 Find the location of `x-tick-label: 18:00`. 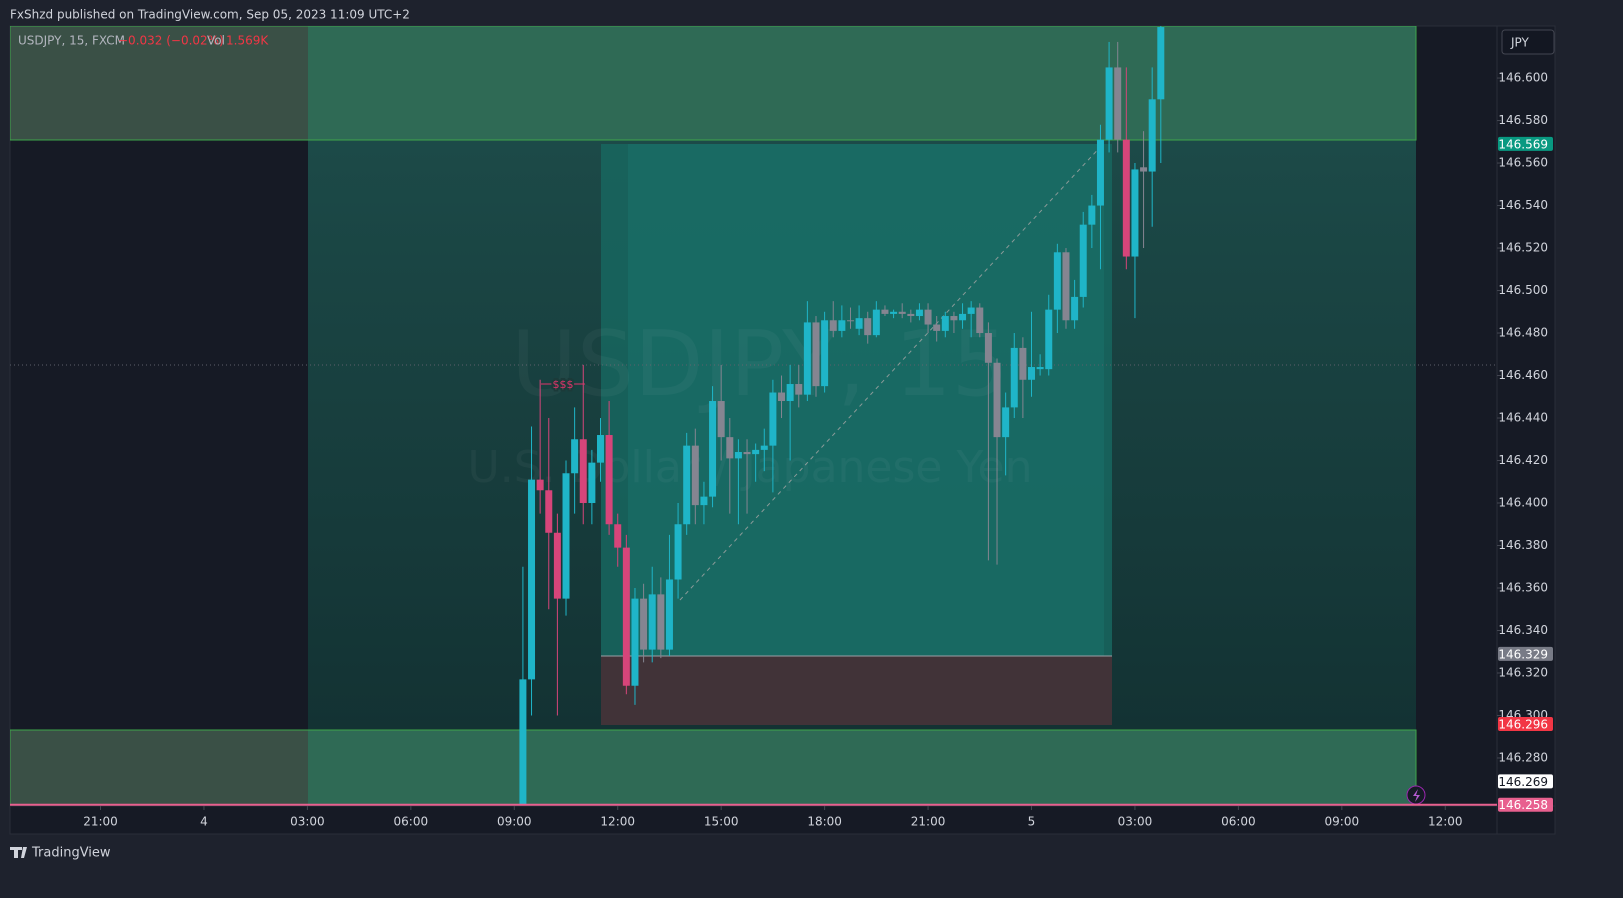

x-tick-label: 18:00 is located at coordinates (824, 822).